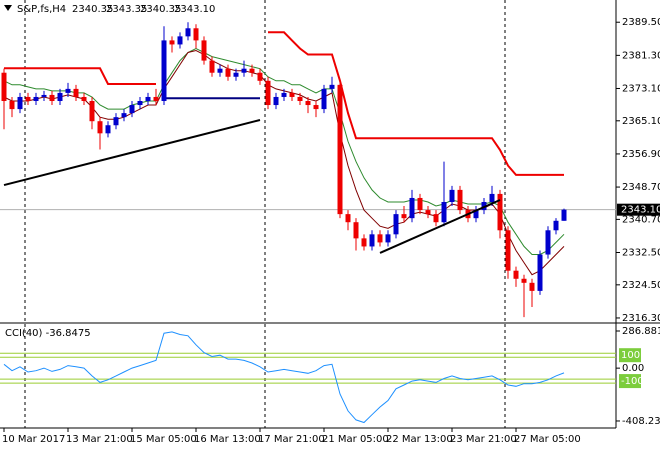 The height and width of the screenshot is (450, 660). I want to click on y-tick-label: 0.00, so click(633, 368).